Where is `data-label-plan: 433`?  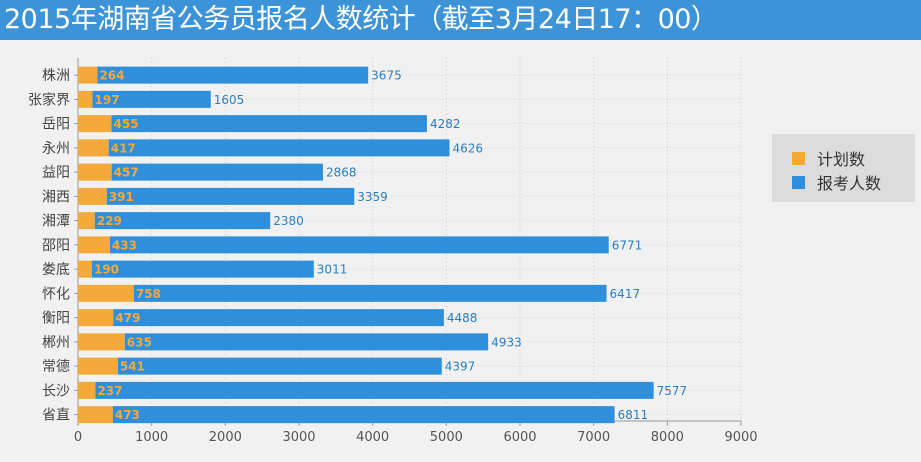 data-label-plan: 433 is located at coordinates (124, 245).